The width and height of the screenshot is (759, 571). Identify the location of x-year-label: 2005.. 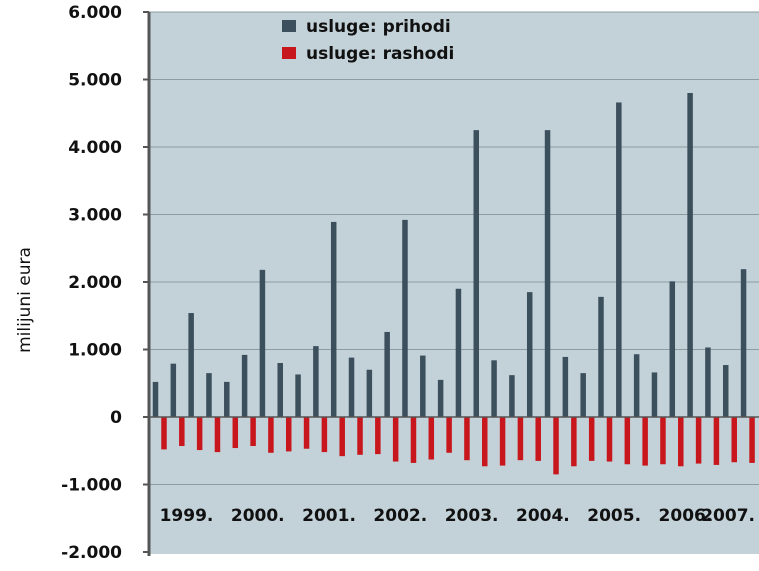
(614, 516).